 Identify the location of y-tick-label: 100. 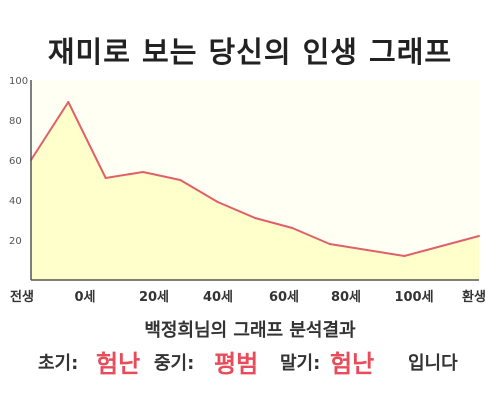
(18, 81).